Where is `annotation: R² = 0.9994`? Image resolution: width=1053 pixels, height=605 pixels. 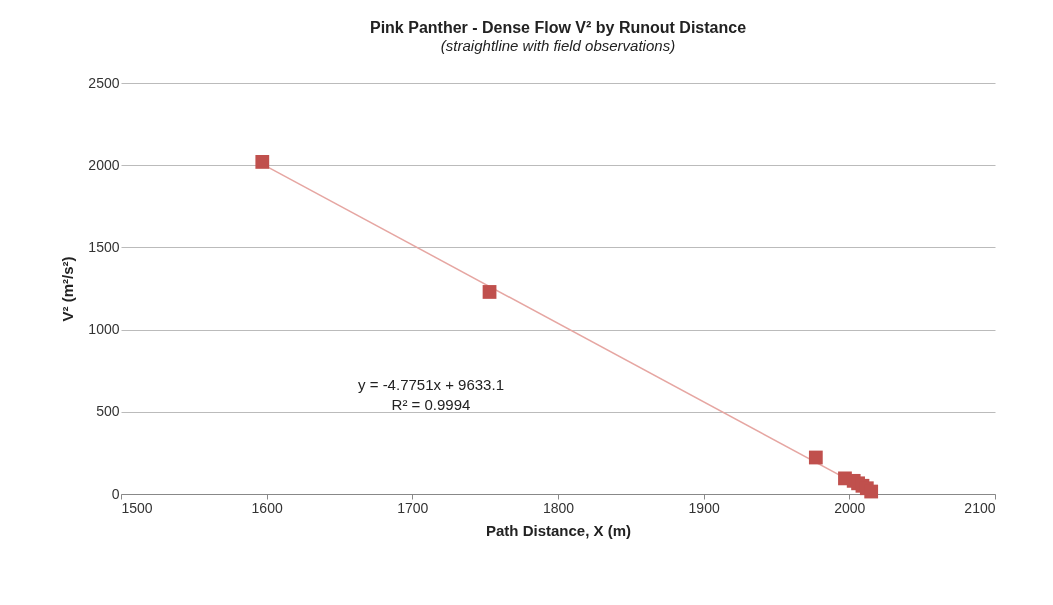
annotation: R² = 0.9994 is located at coordinates (431, 404).